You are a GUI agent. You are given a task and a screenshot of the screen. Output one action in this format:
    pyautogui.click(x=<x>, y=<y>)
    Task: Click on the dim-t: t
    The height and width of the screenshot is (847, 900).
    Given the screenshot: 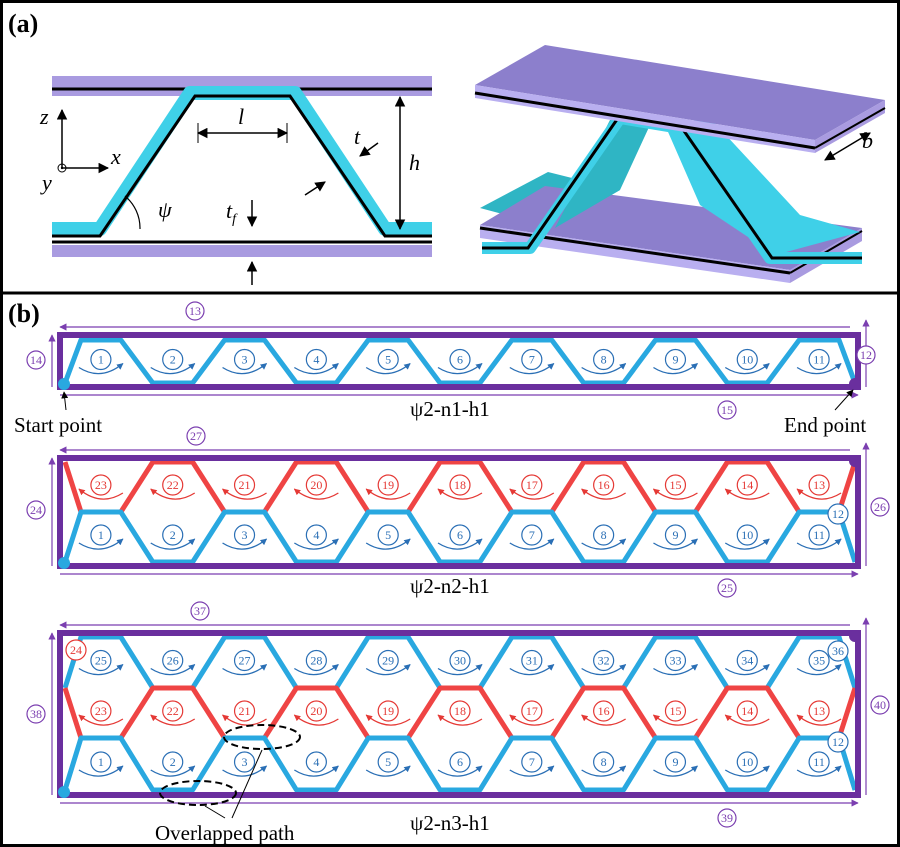 What is the action you would take?
    pyautogui.click(x=357, y=136)
    